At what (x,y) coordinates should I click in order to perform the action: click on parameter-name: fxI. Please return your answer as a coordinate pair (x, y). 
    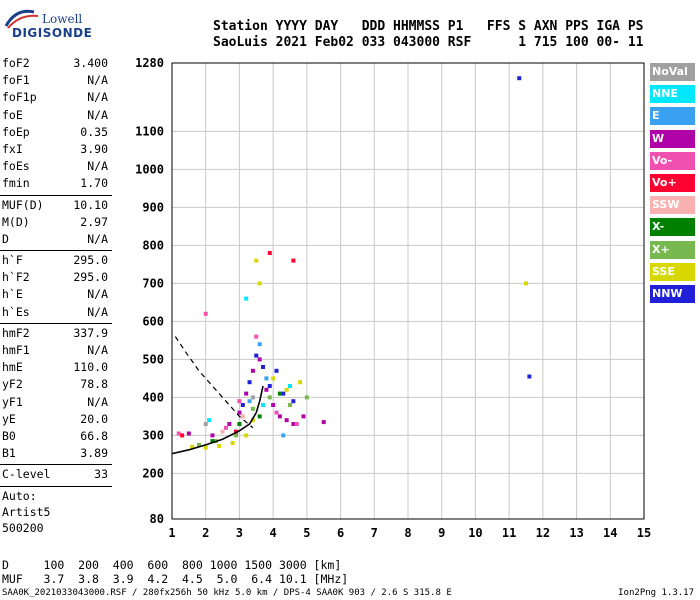
    Looking at the image, I should click on (12, 148).